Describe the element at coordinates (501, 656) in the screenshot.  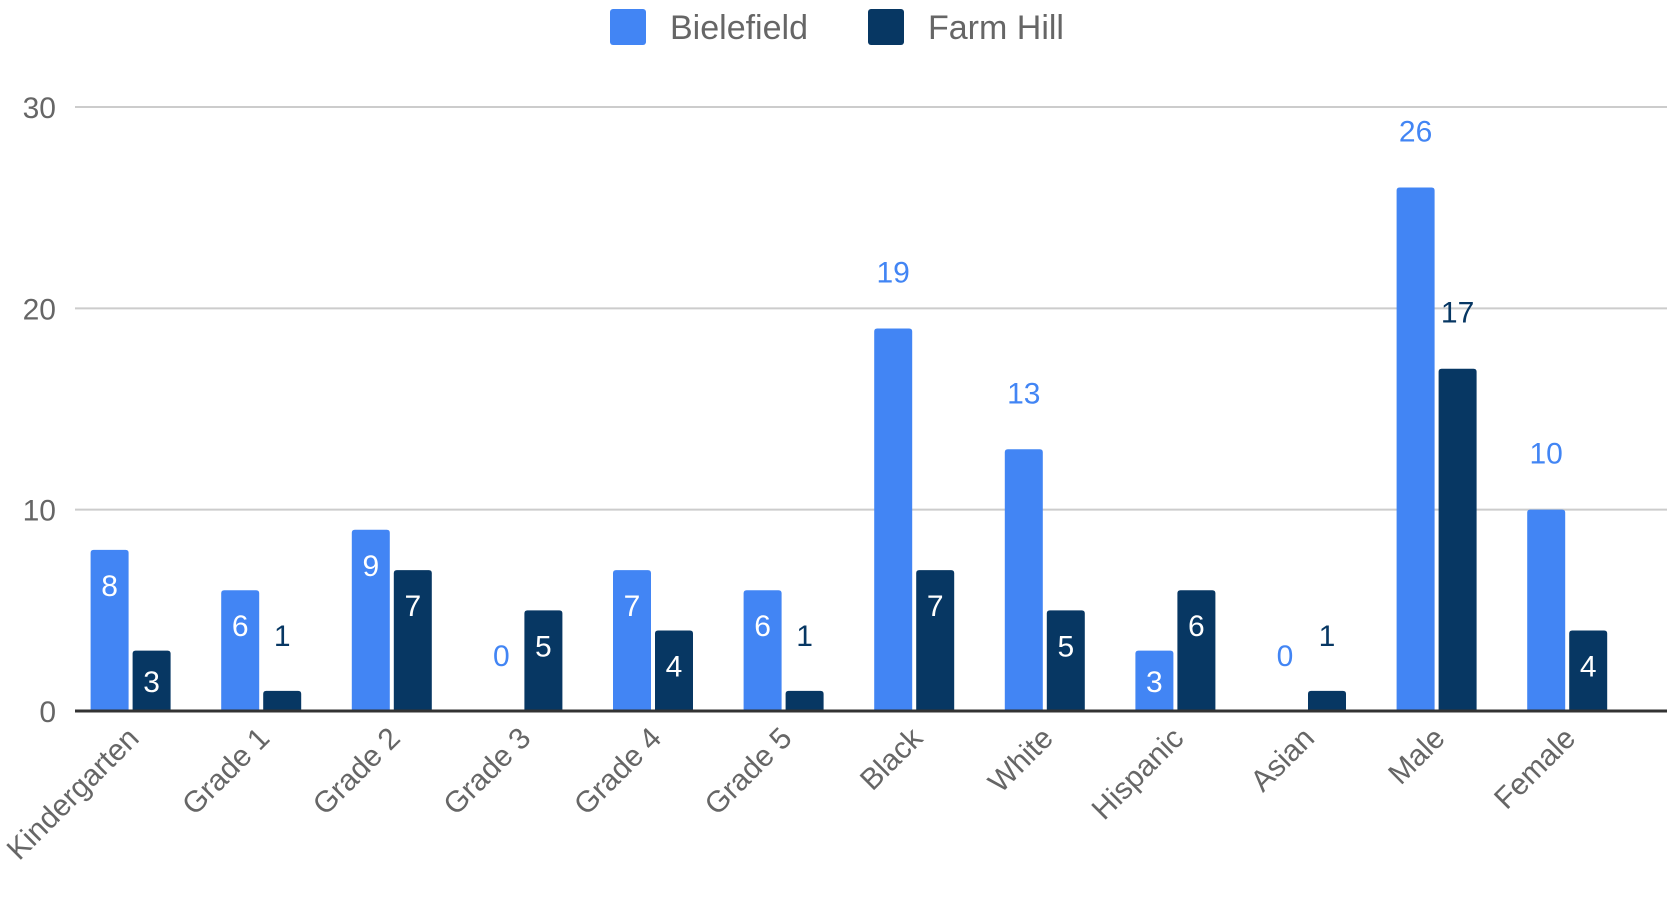
I see `data-label-bielefield-grade-3: 0` at that location.